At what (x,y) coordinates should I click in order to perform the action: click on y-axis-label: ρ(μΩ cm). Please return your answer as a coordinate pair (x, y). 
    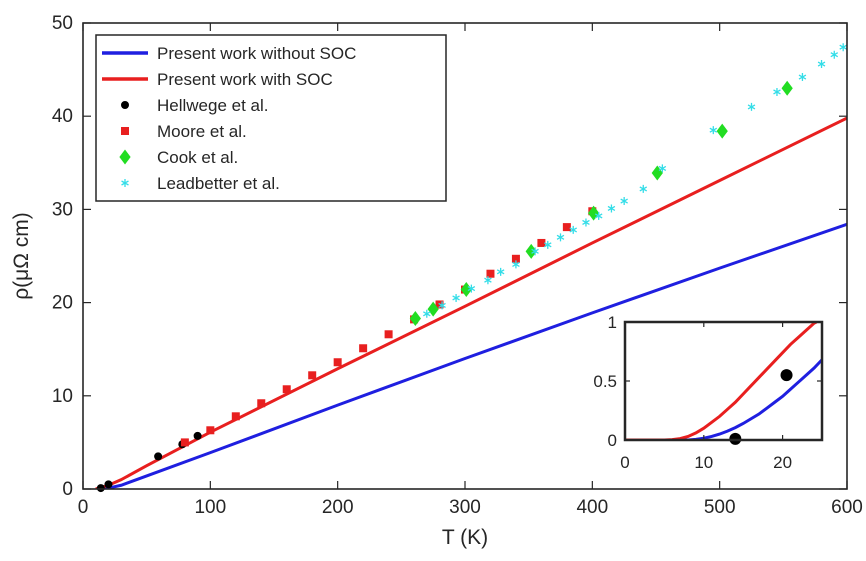
    Looking at the image, I should click on (21, 256).